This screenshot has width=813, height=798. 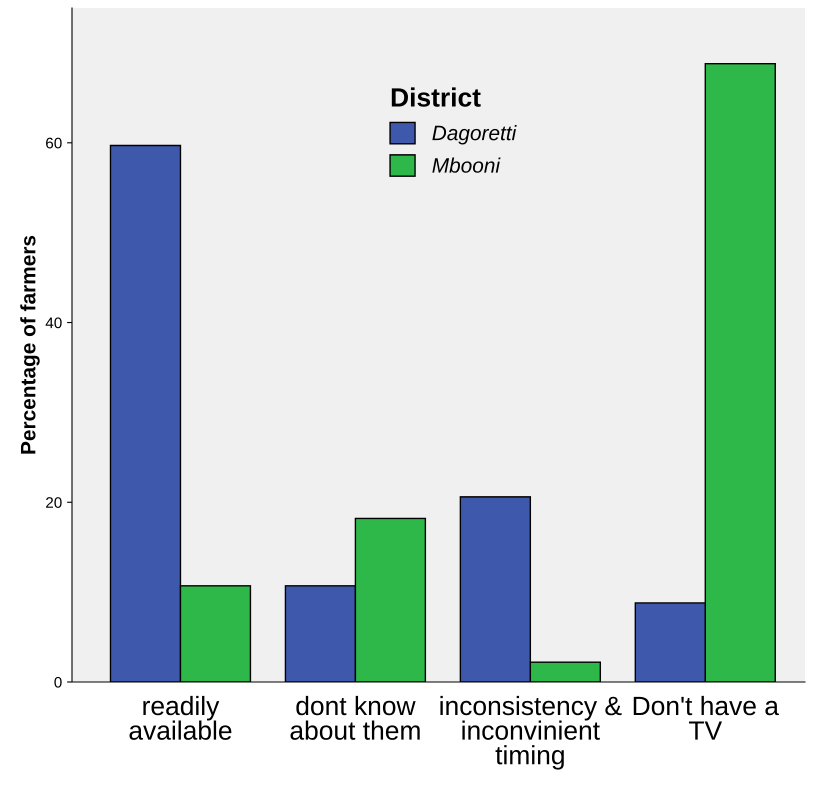 What do you see at coordinates (436, 97) in the screenshot?
I see `legend-title: District` at bounding box center [436, 97].